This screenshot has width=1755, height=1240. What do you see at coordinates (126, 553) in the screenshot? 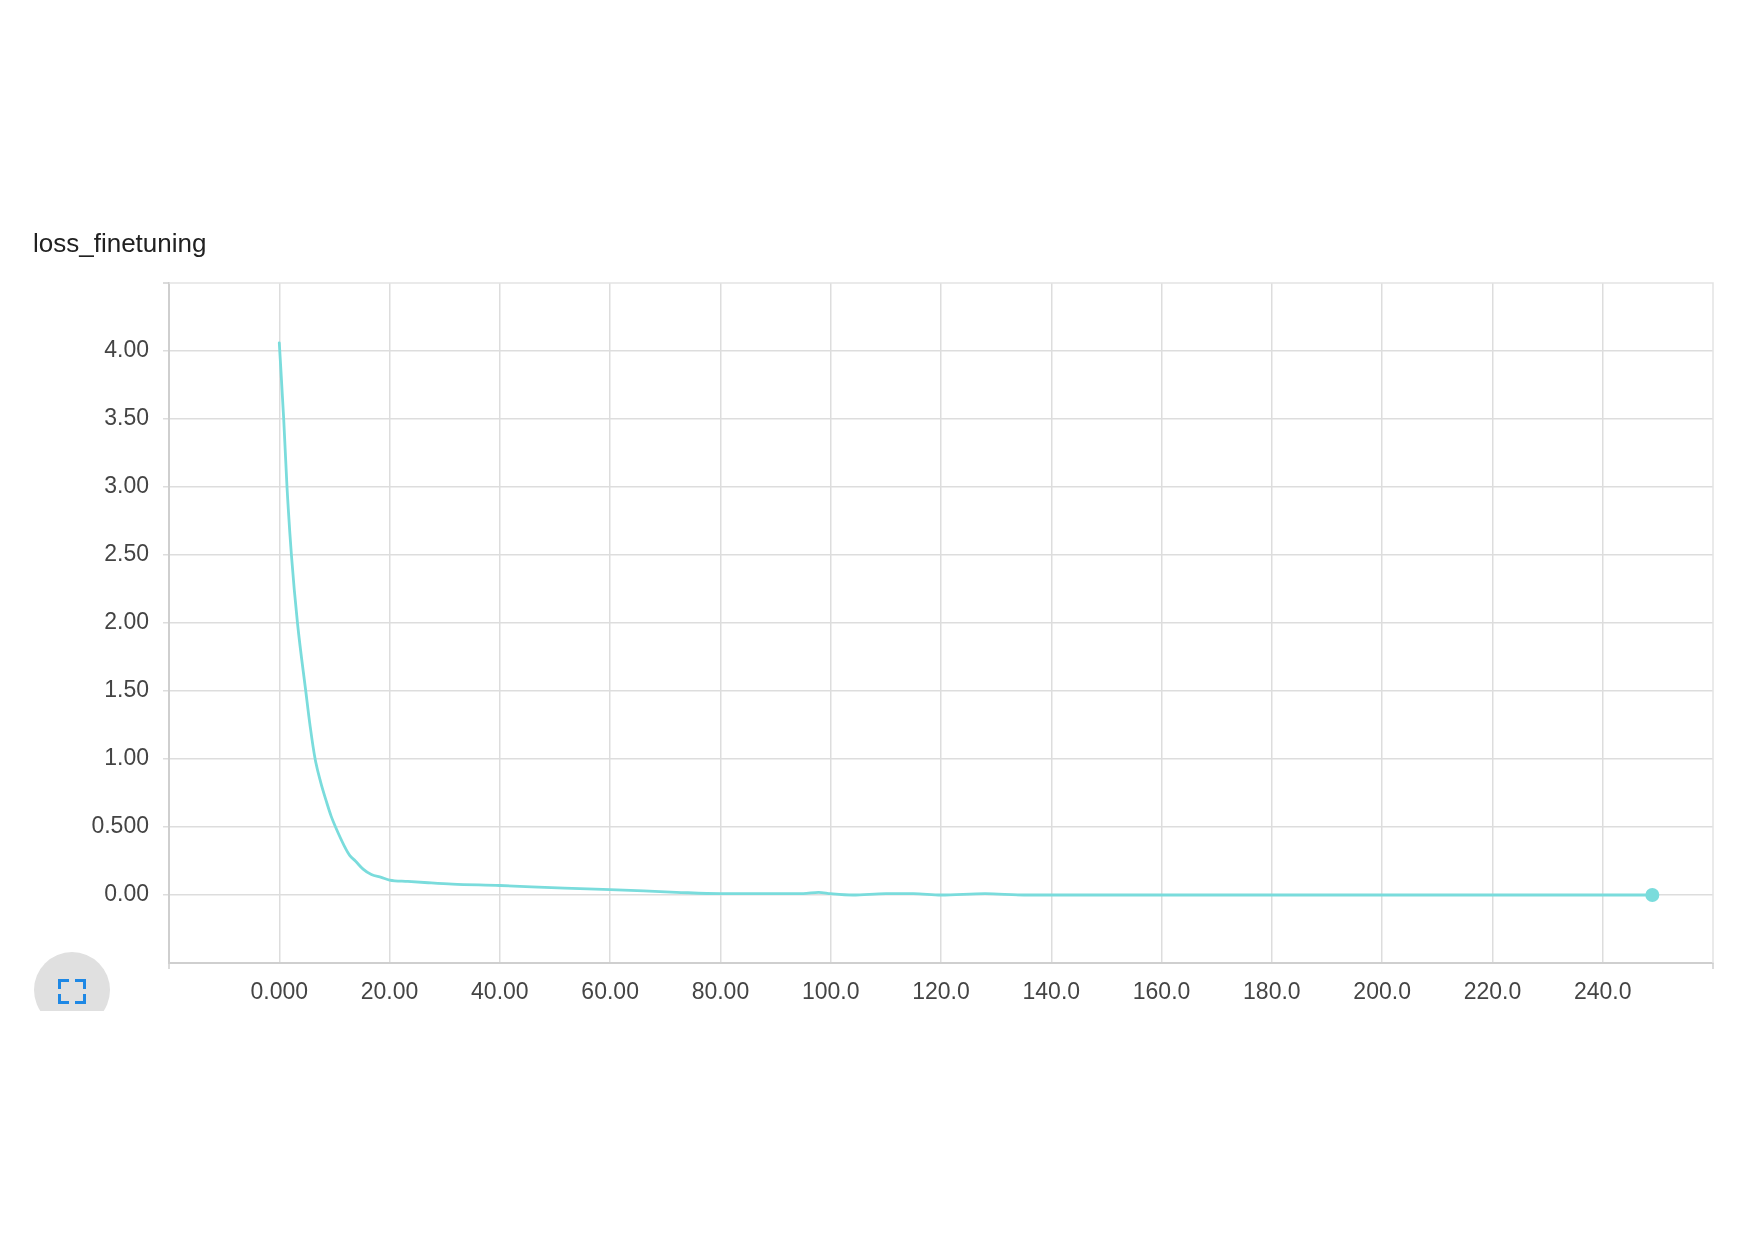
I see `y-tick-label: 2.50` at bounding box center [126, 553].